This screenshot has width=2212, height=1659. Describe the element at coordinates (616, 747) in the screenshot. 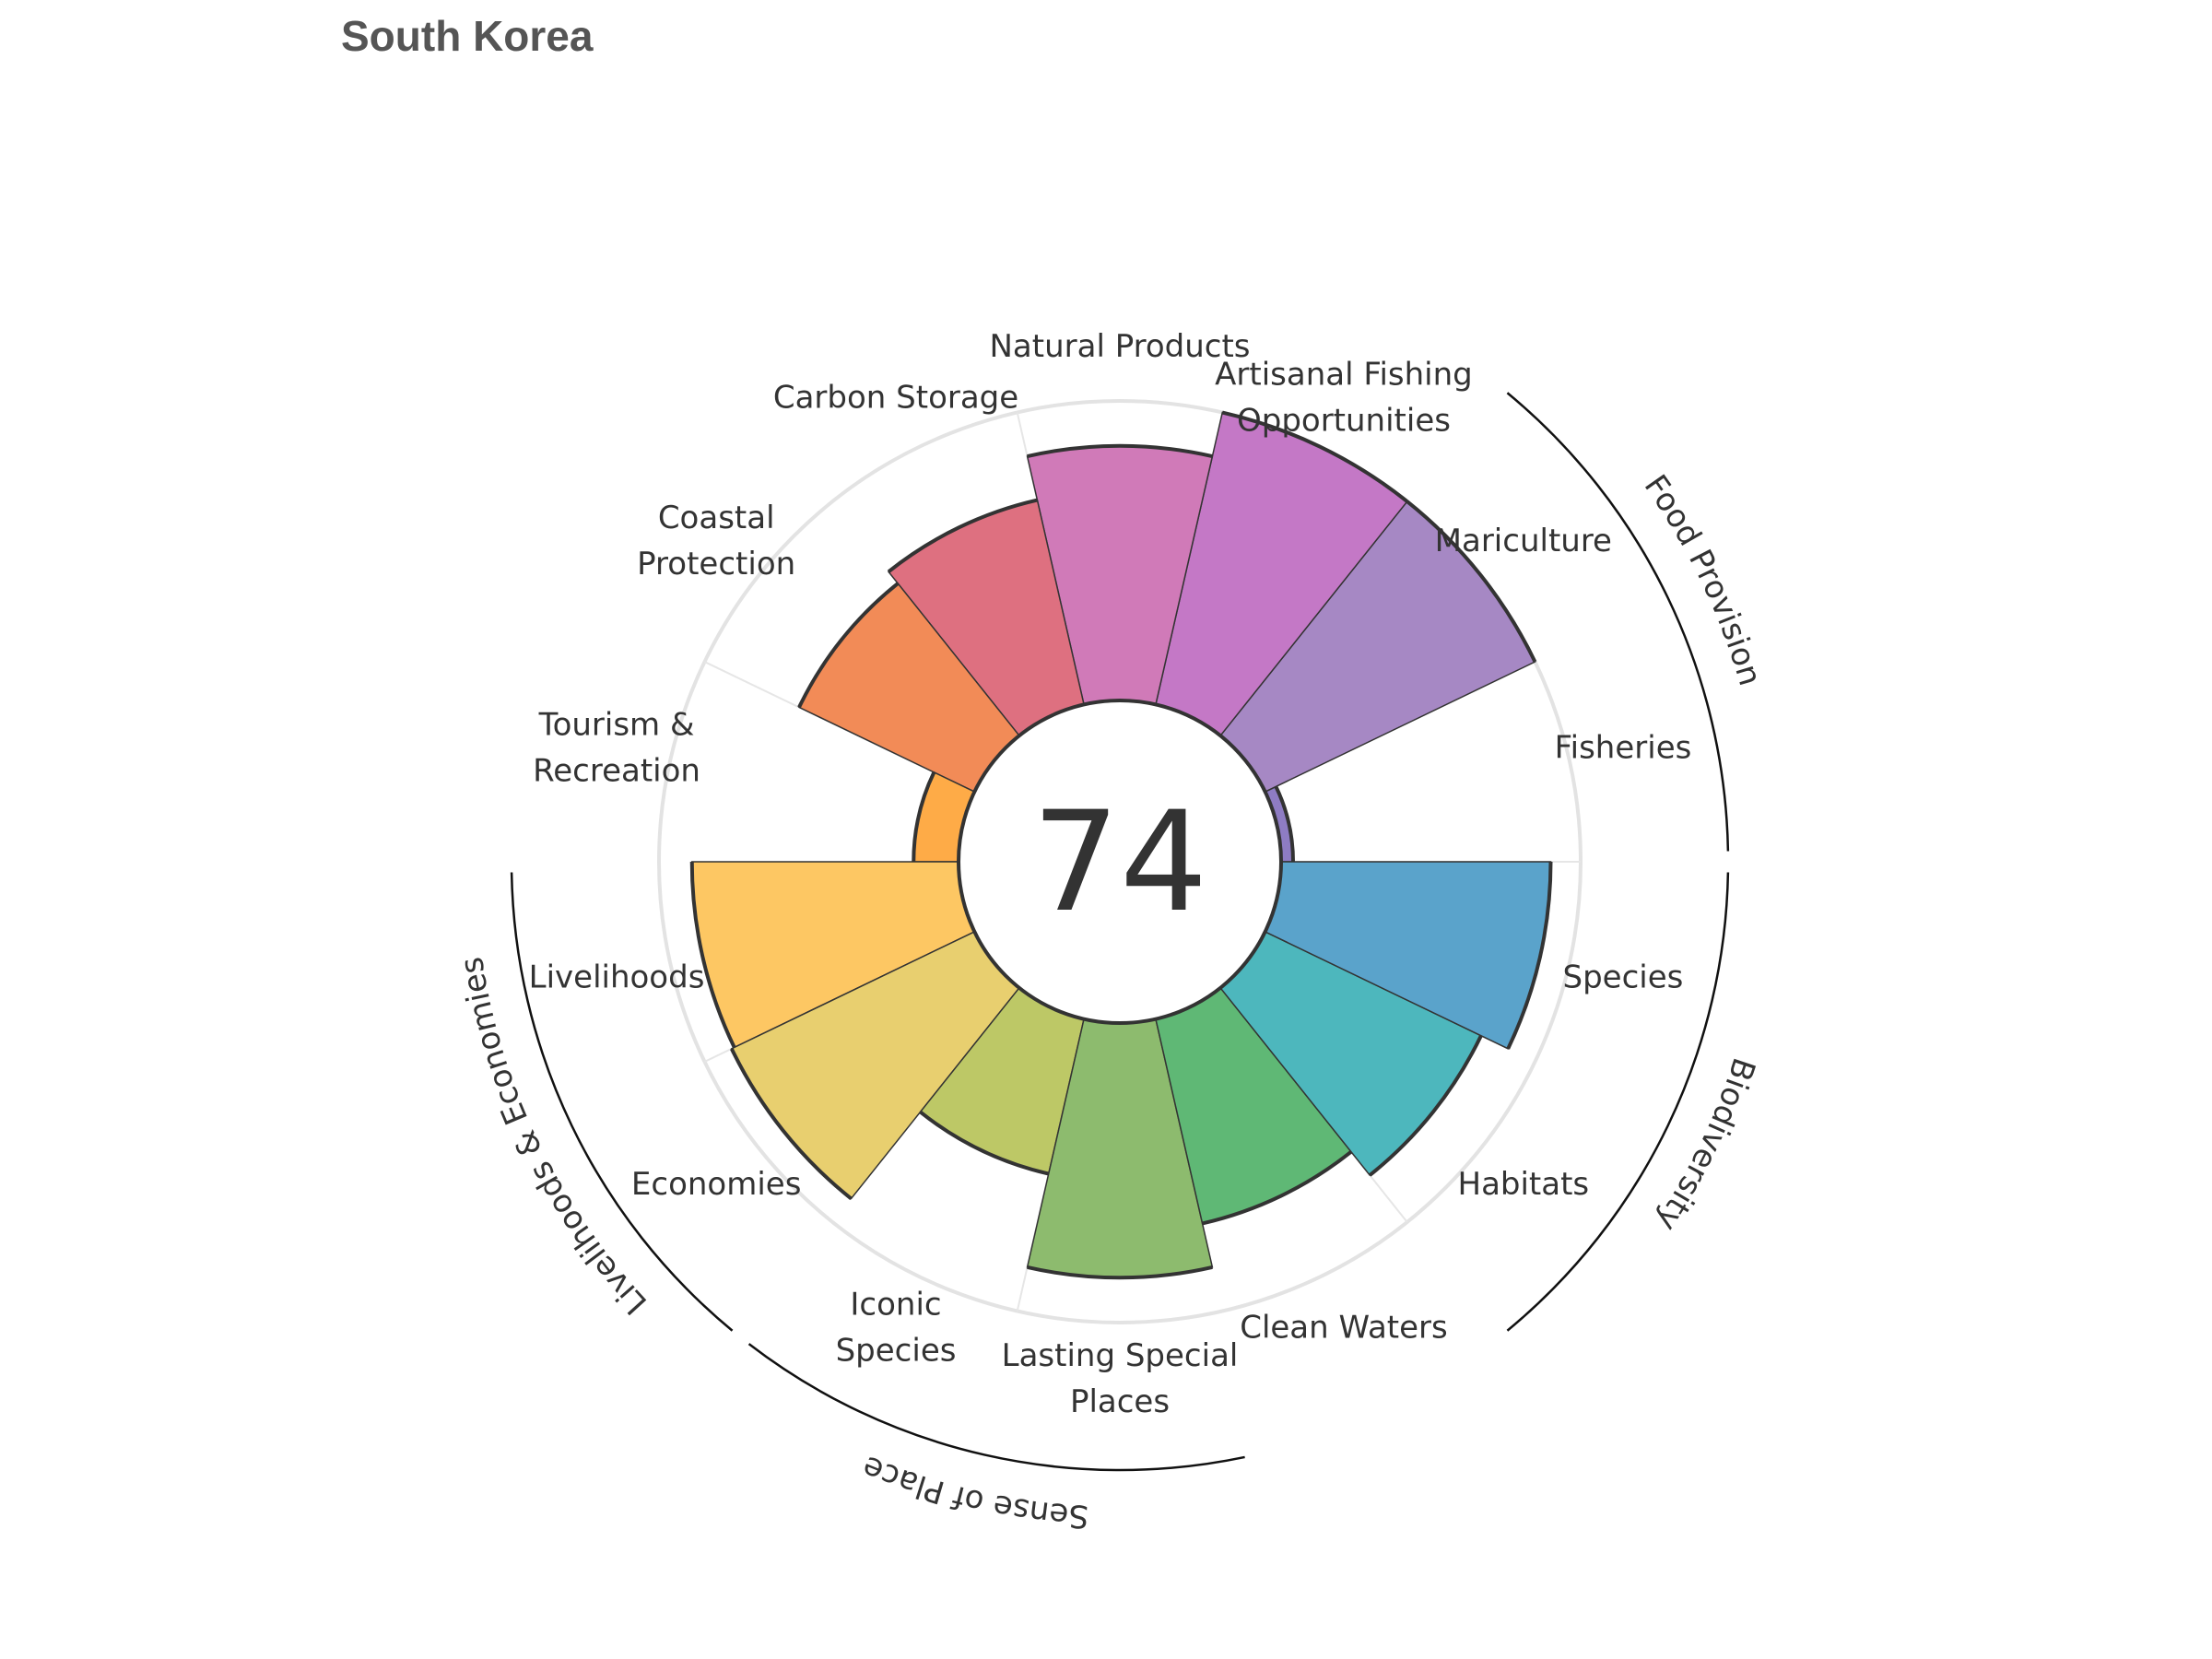

I see `label-tourism-and-recreation: Tourism & Recreation` at that location.